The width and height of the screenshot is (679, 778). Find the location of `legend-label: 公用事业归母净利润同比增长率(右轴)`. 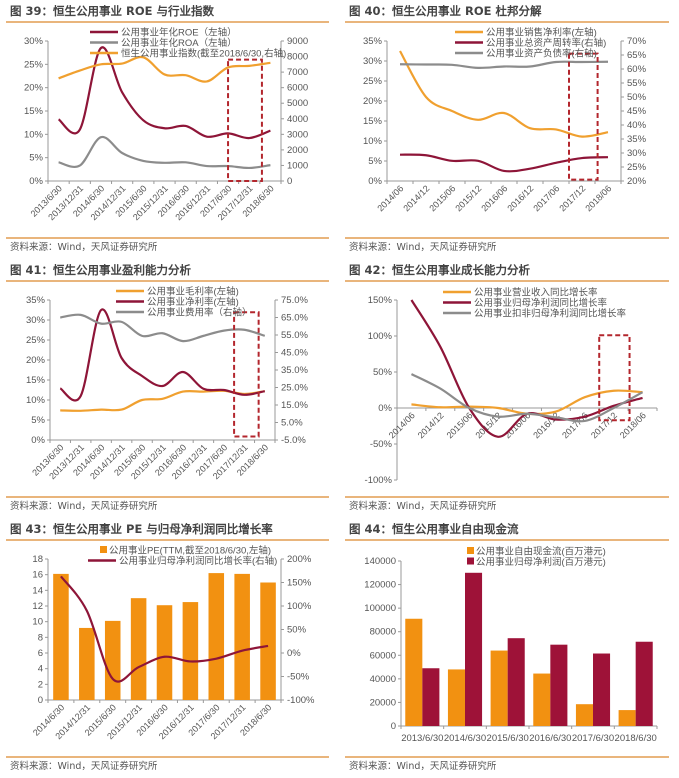

legend-label: 公用事业归母净利润同比增长率(右轴) is located at coordinates (198, 561).